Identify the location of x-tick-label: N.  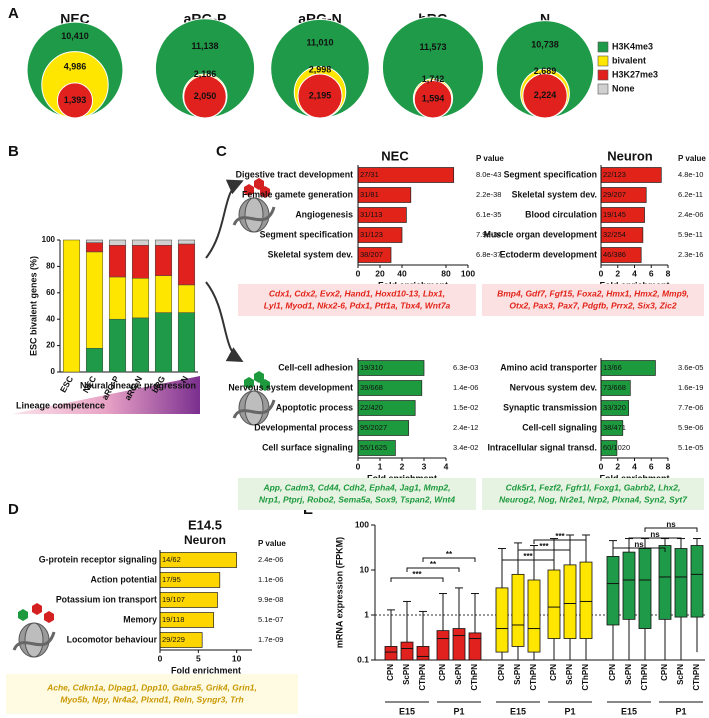
(184, 379).